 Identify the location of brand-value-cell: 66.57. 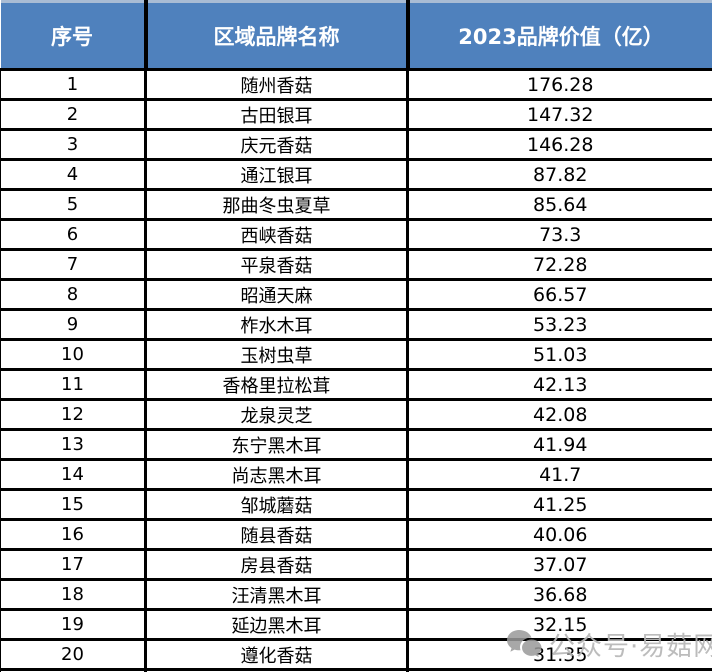
(559, 295).